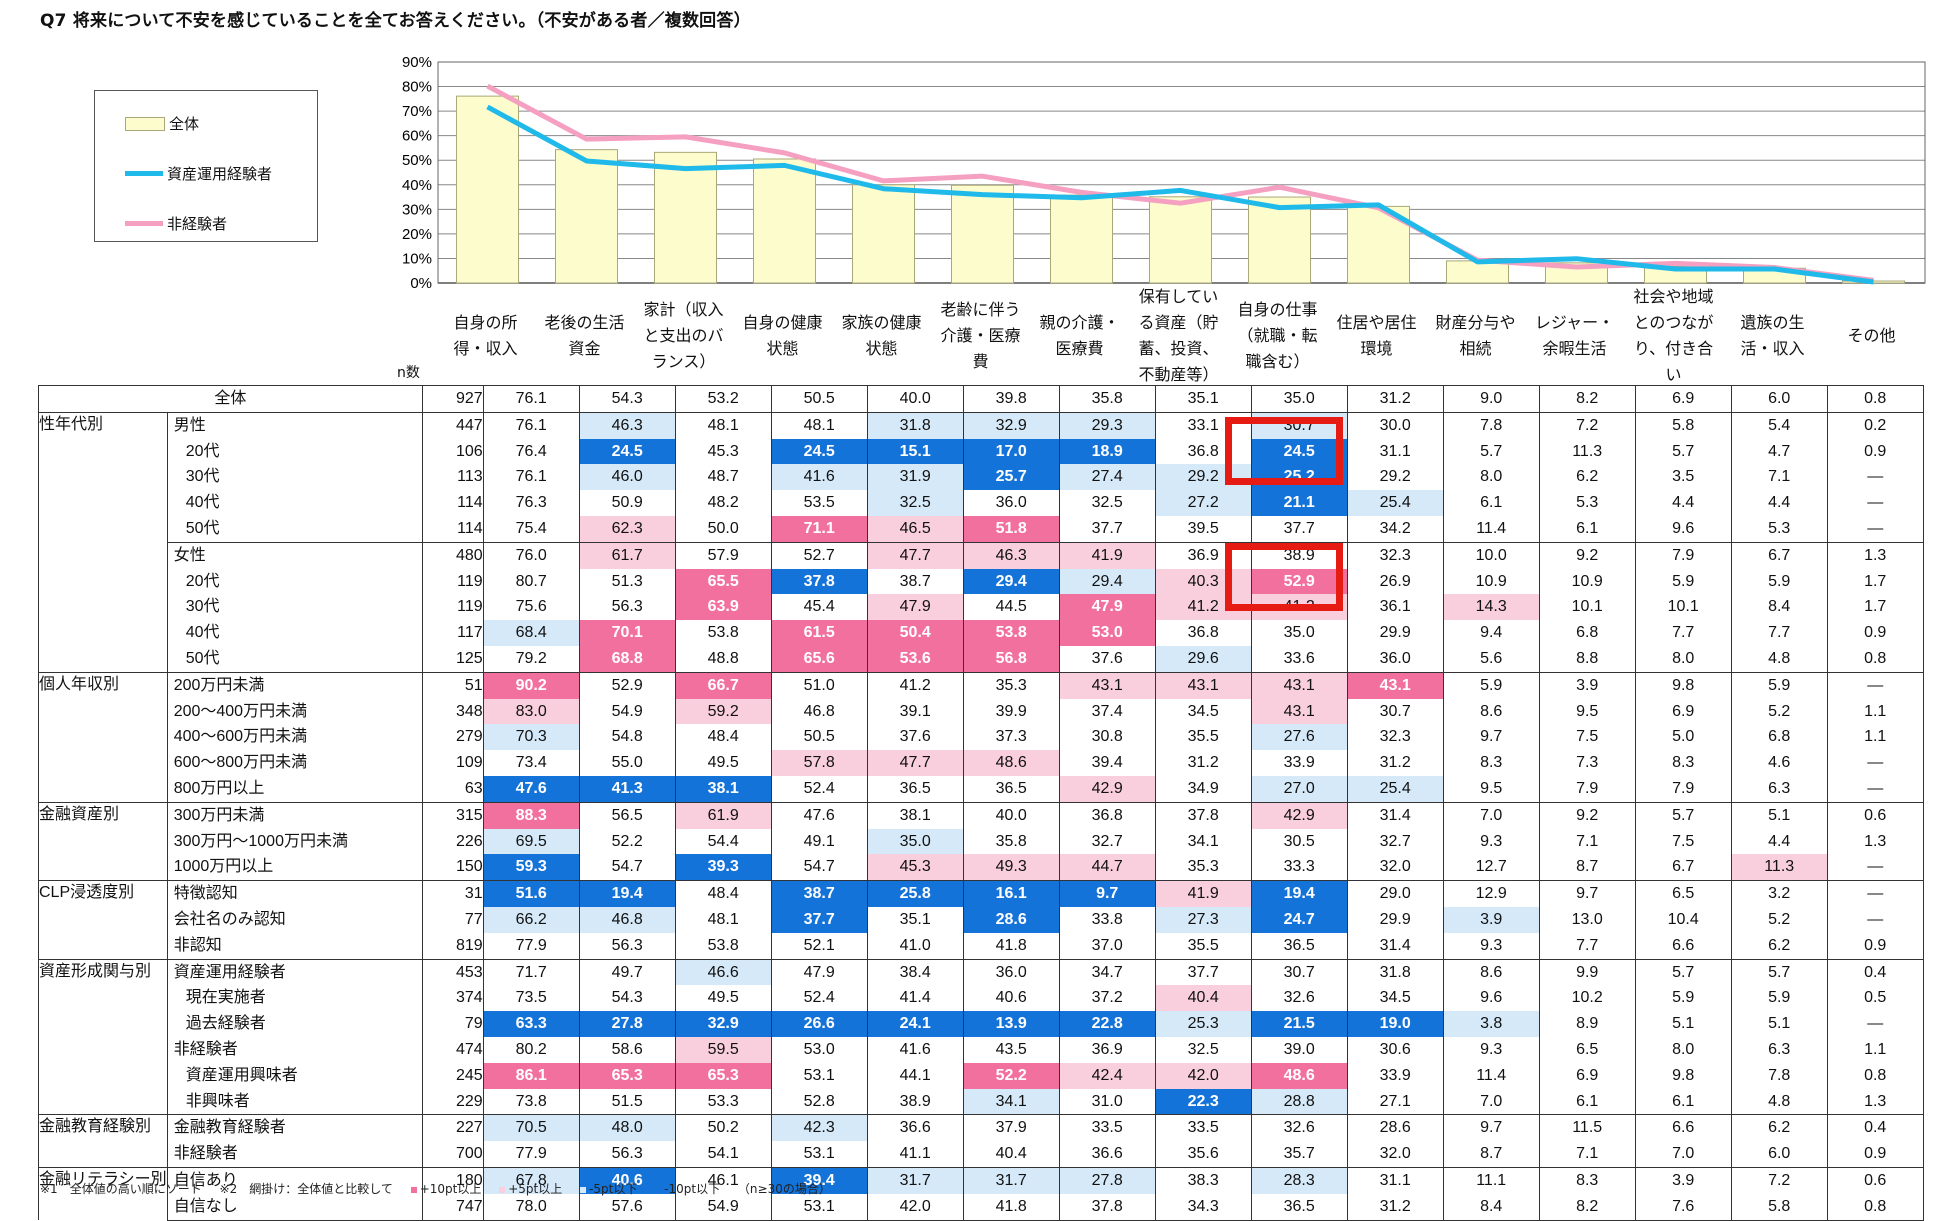 The image size is (1940, 1221). What do you see at coordinates (1203, 737) in the screenshot?
I see `value-text: 35.5` at bounding box center [1203, 737].